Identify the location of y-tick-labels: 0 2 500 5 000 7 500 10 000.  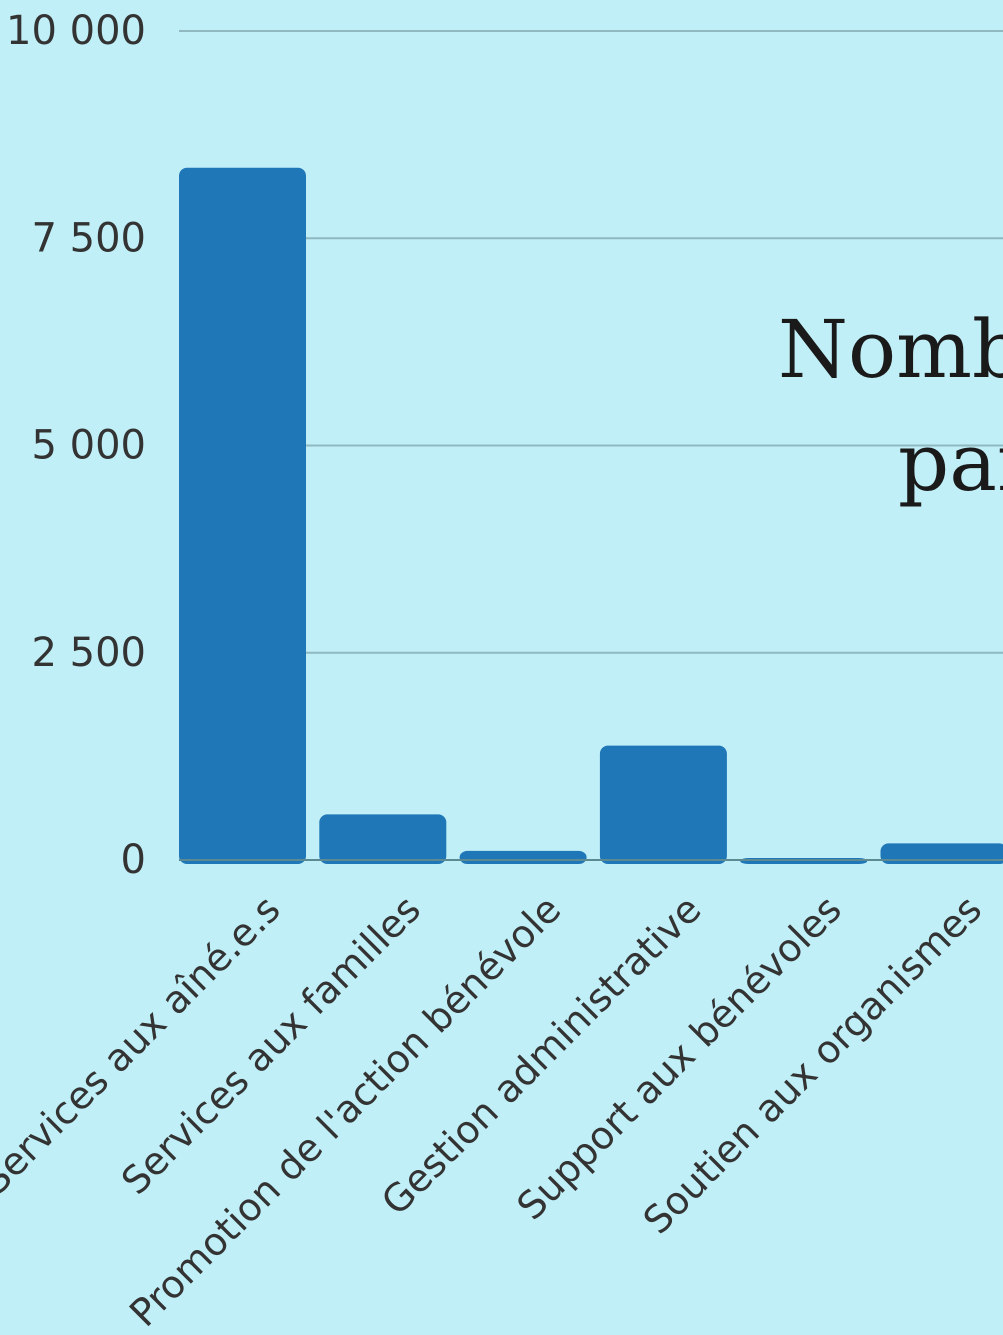
(76, 445).